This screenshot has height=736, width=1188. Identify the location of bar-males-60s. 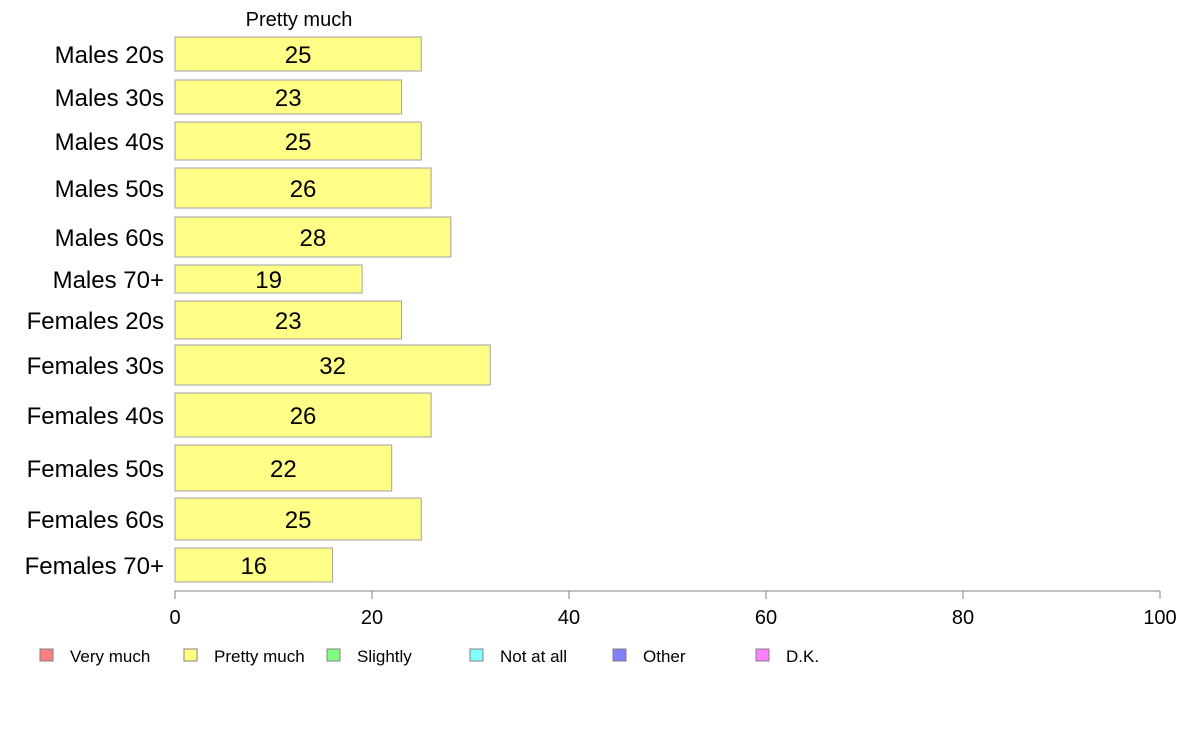
(313, 237).